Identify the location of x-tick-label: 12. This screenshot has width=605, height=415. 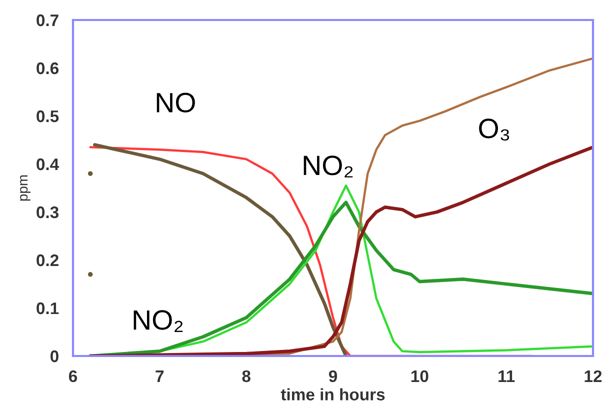
(593, 376).